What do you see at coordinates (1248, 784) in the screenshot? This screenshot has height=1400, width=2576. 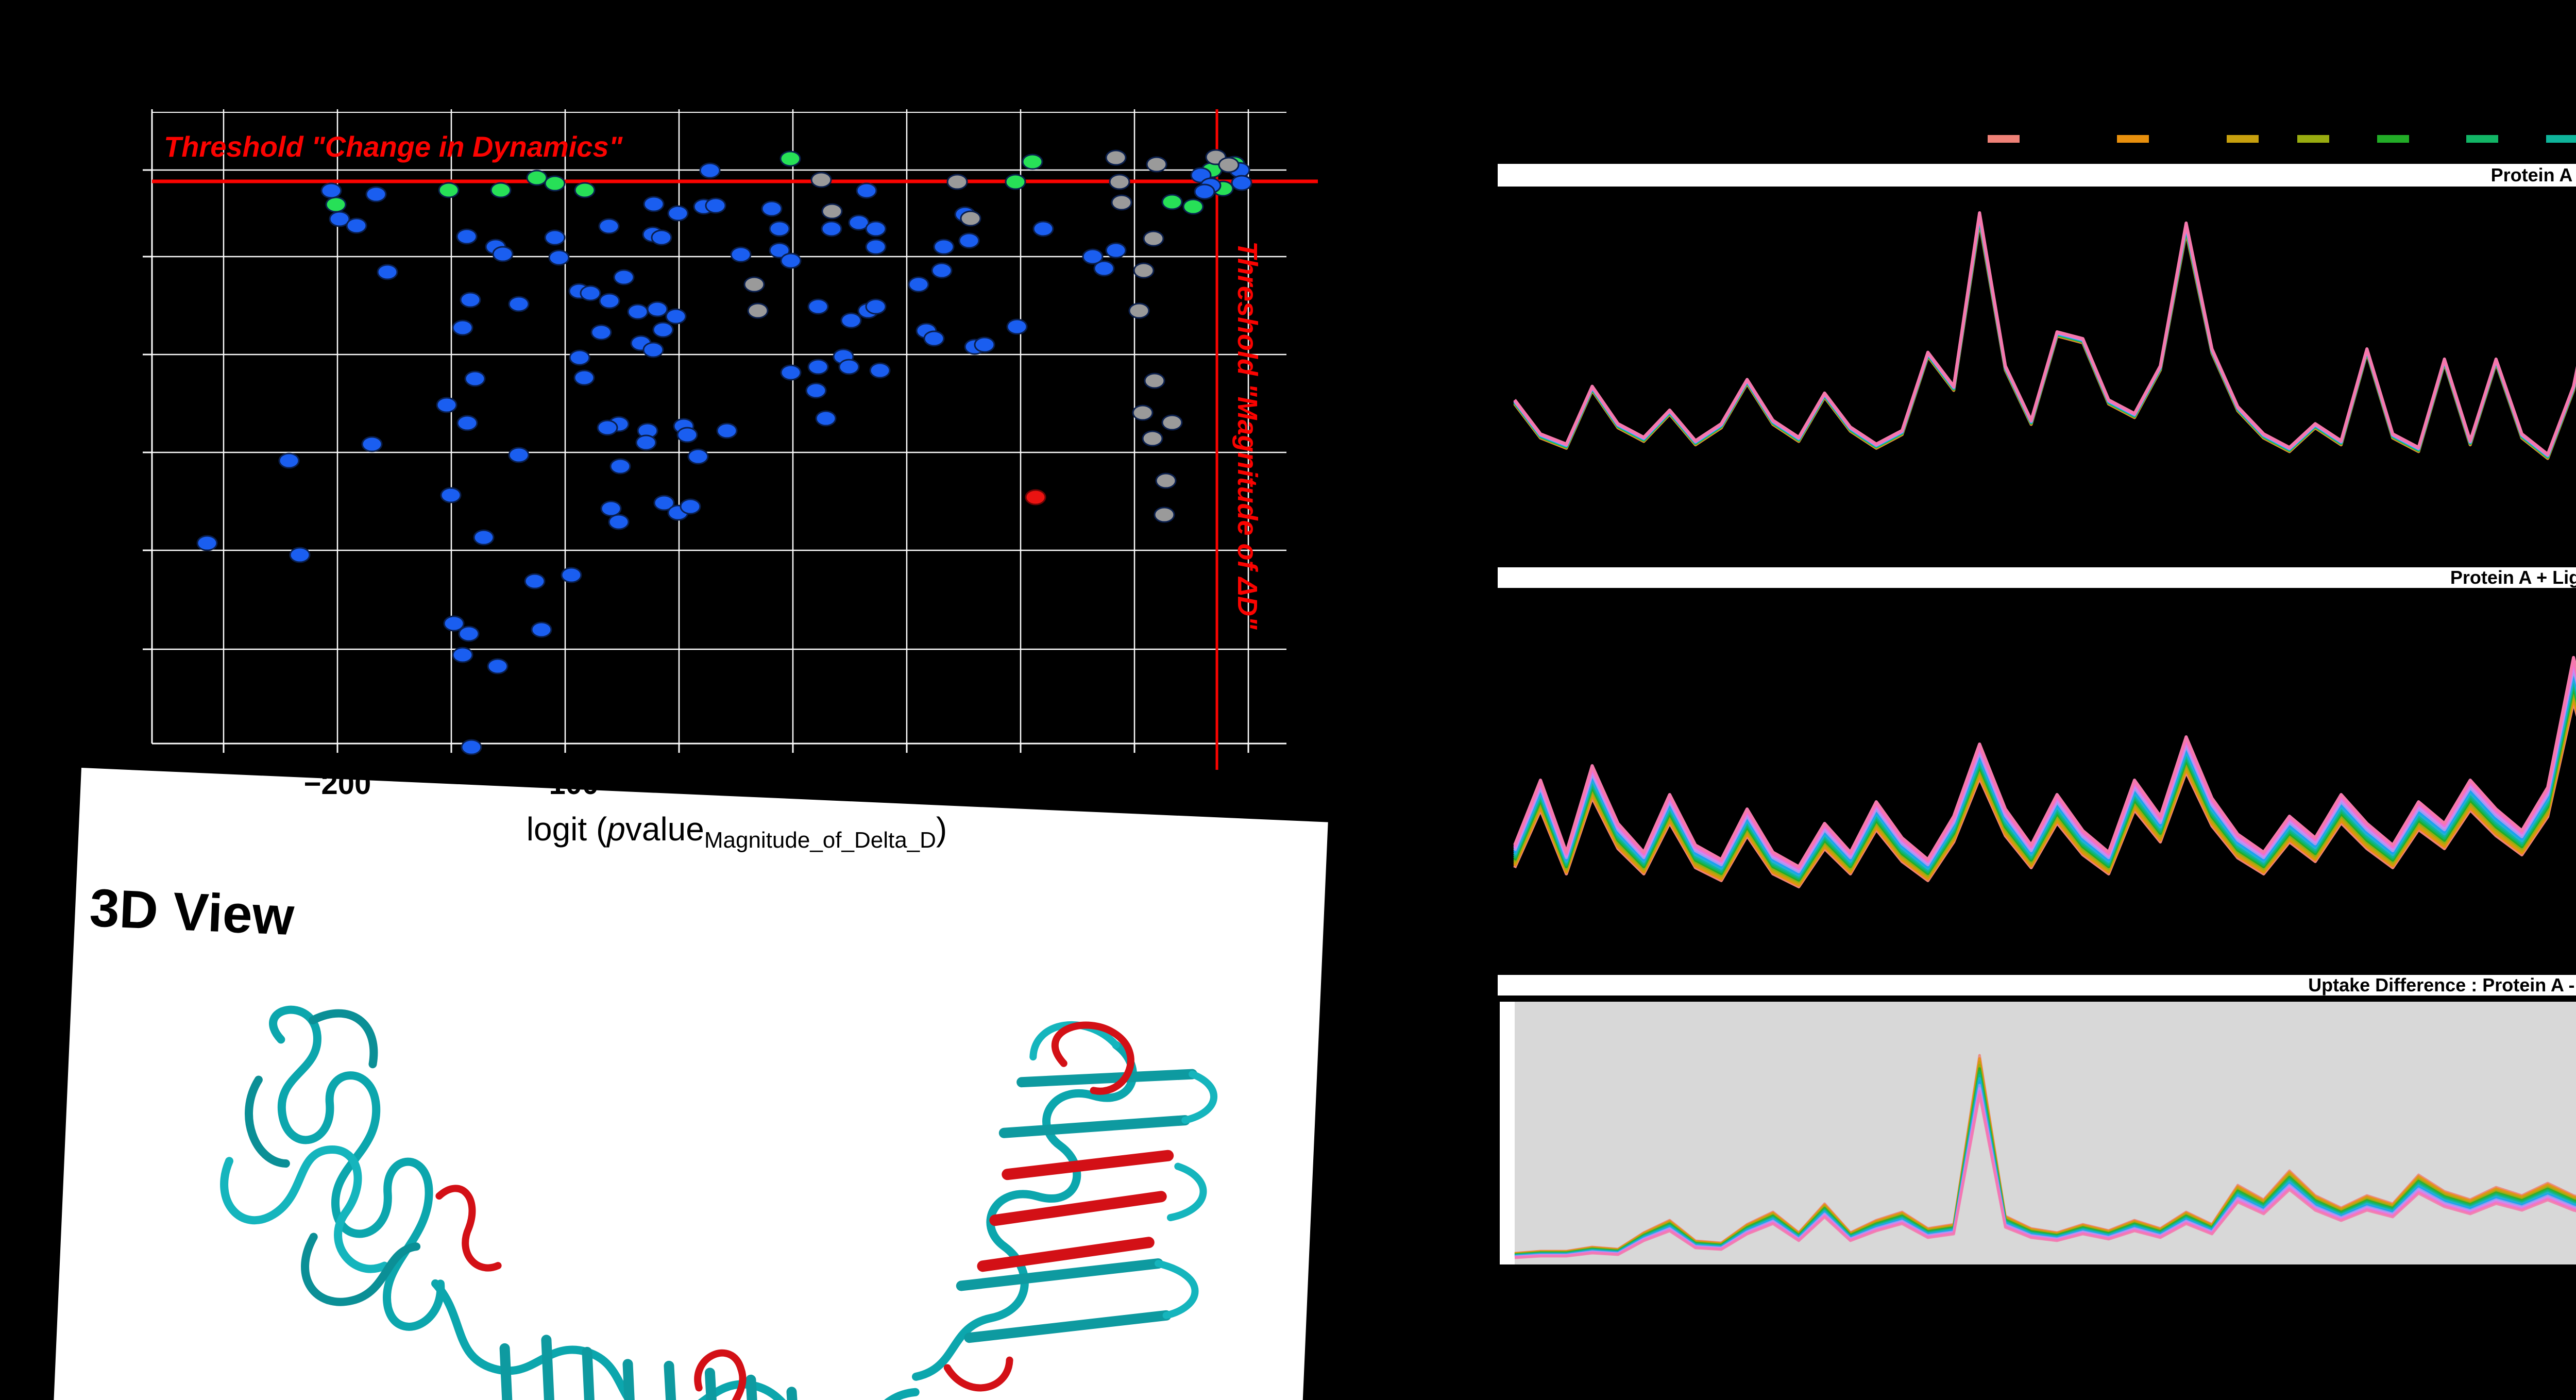 I see `x-tick-label: 200` at bounding box center [1248, 784].